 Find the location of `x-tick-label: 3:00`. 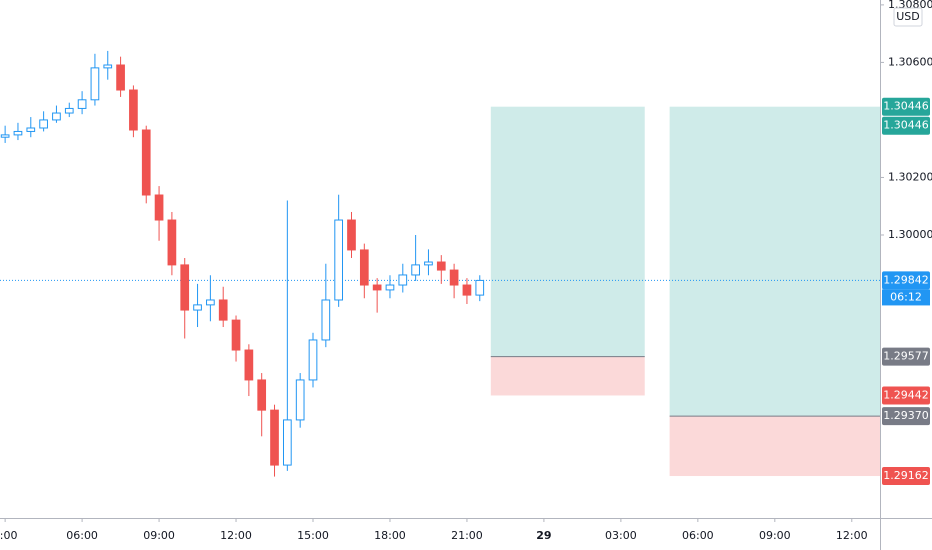

x-tick-label: 3:00 is located at coordinates (8, 535).